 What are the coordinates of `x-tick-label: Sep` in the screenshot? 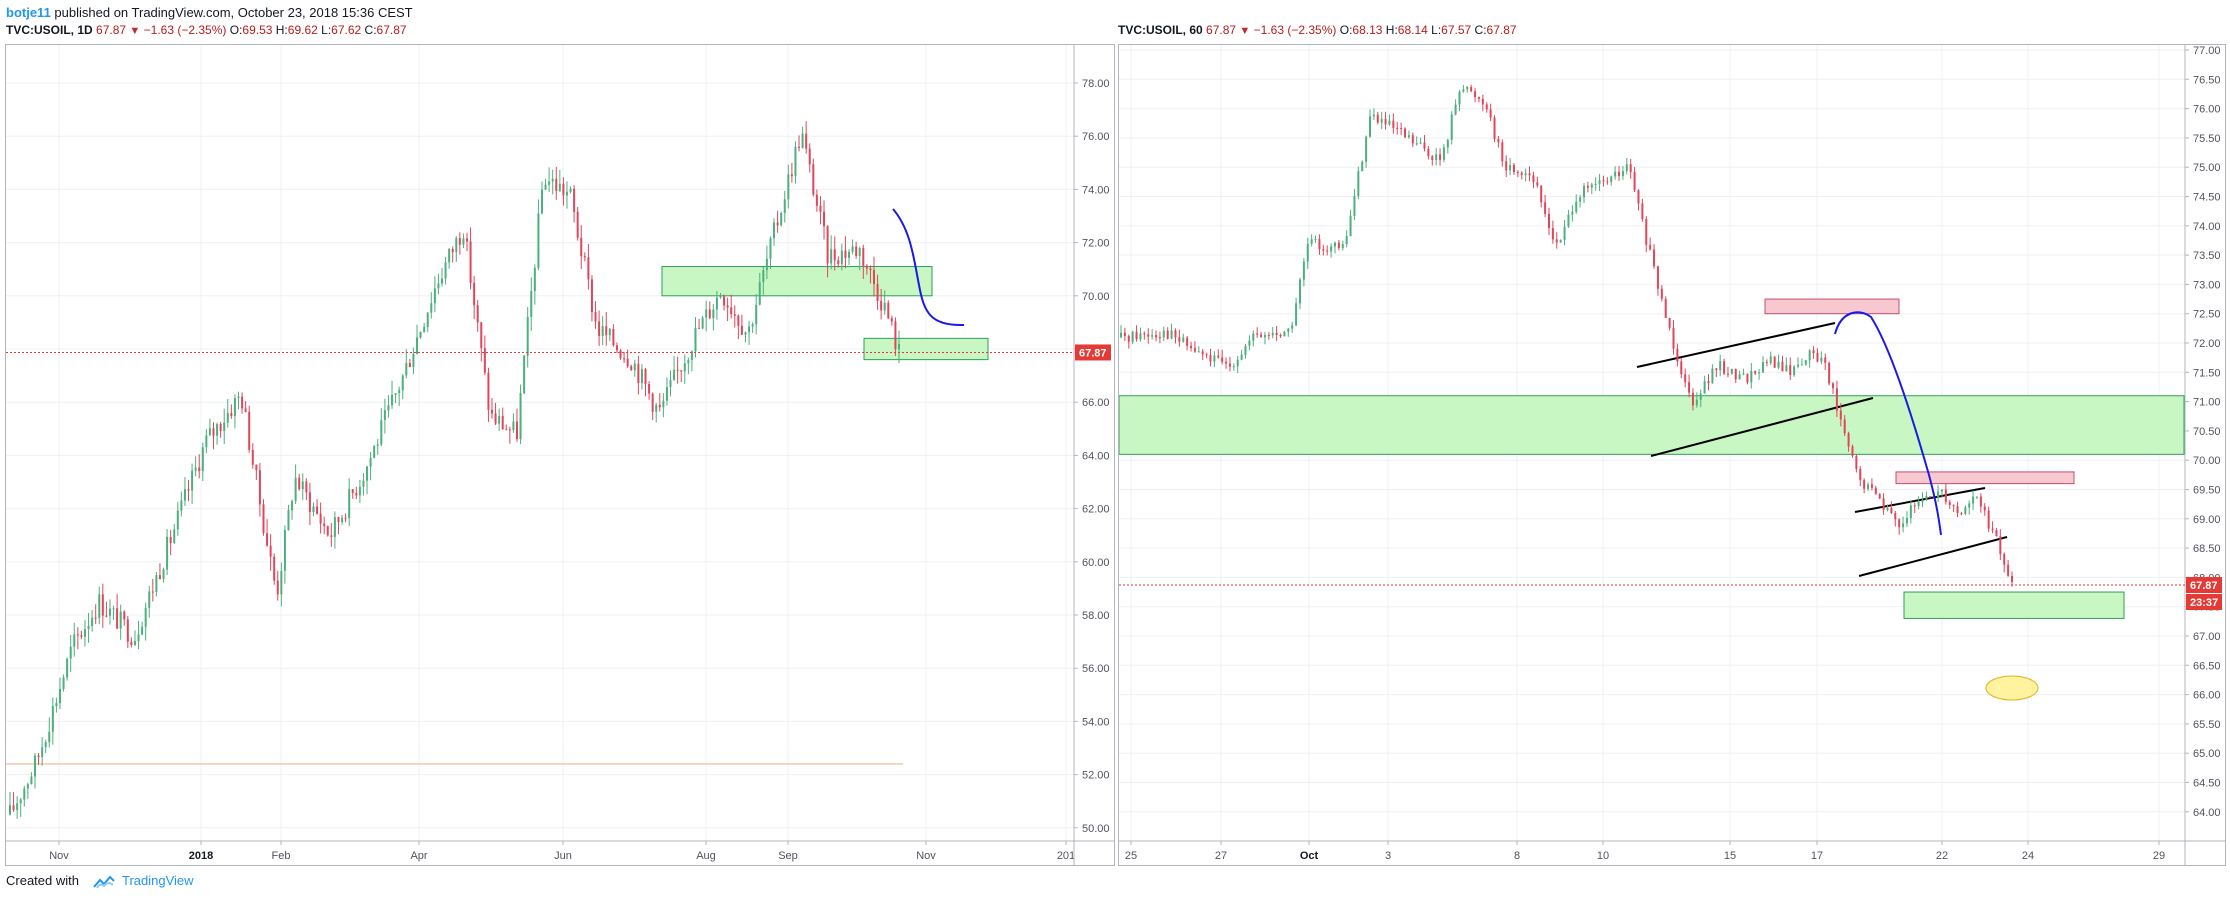 It's located at (788, 856).